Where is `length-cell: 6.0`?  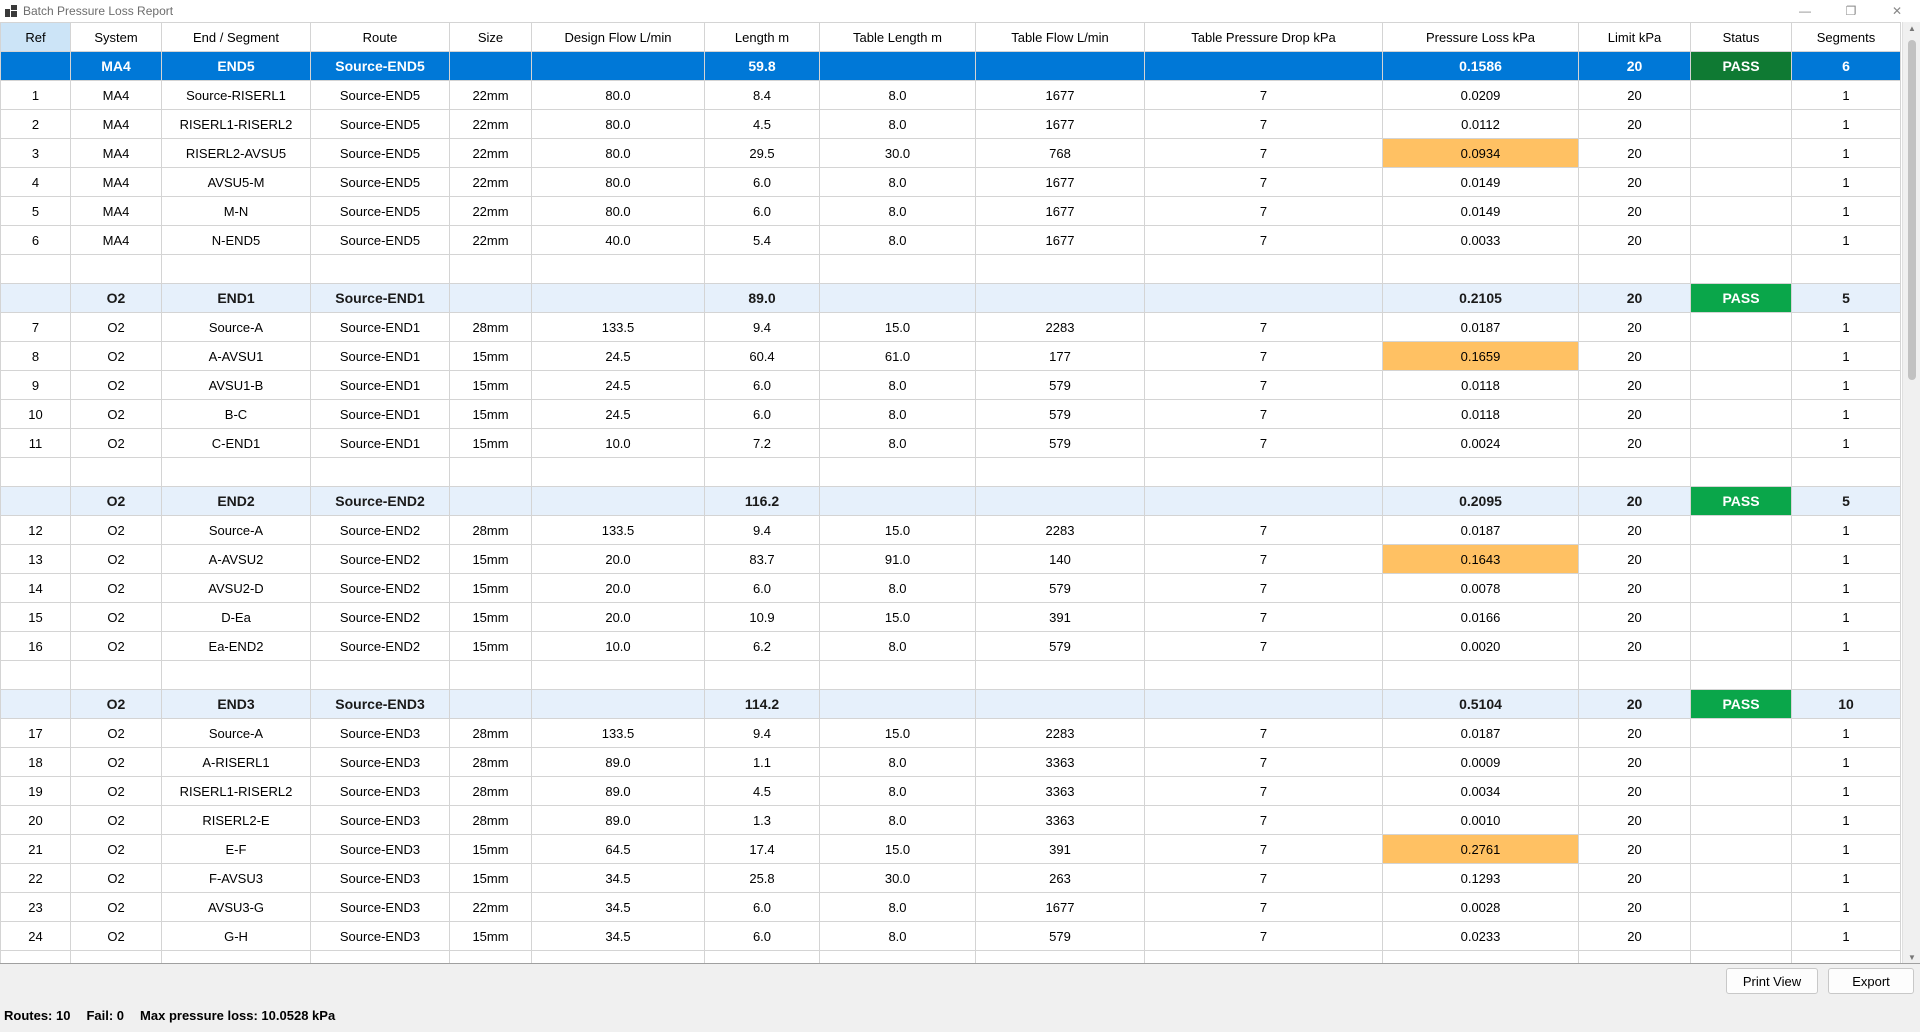
length-cell: 6.0 is located at coordinates (762, 182).